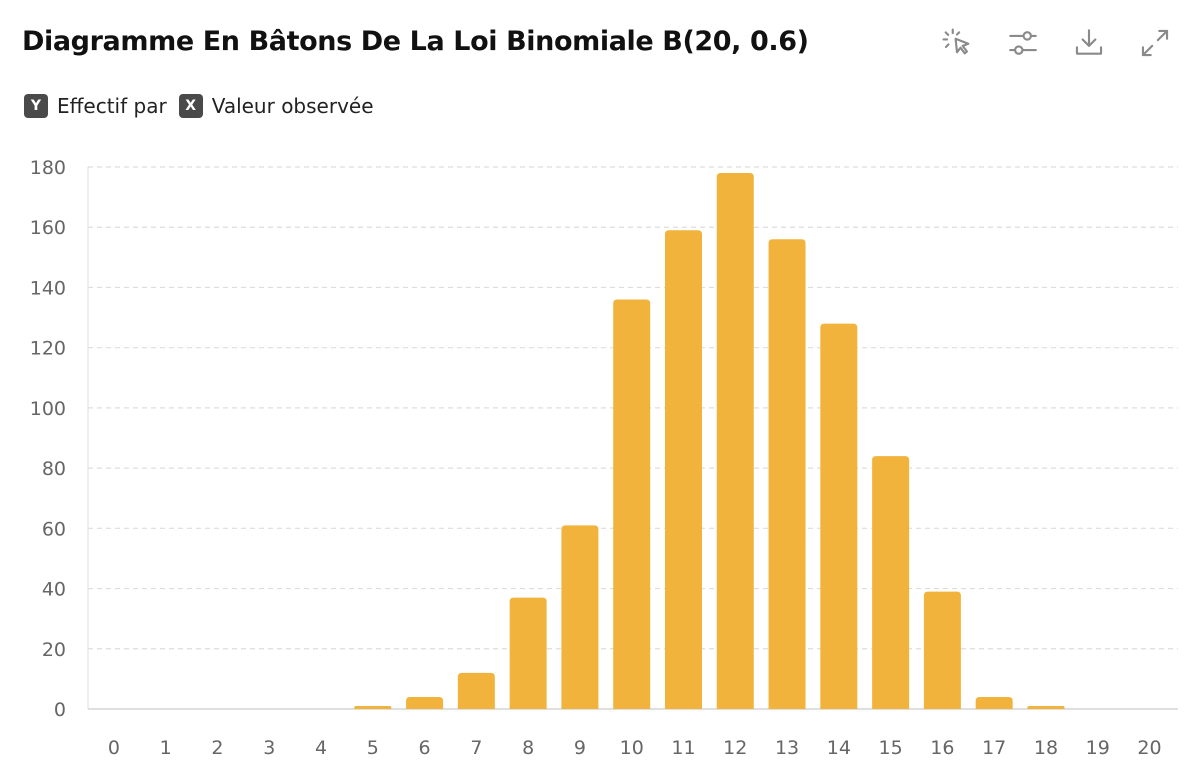  I want to click on y-tick-label: 160, so click(48, 228).